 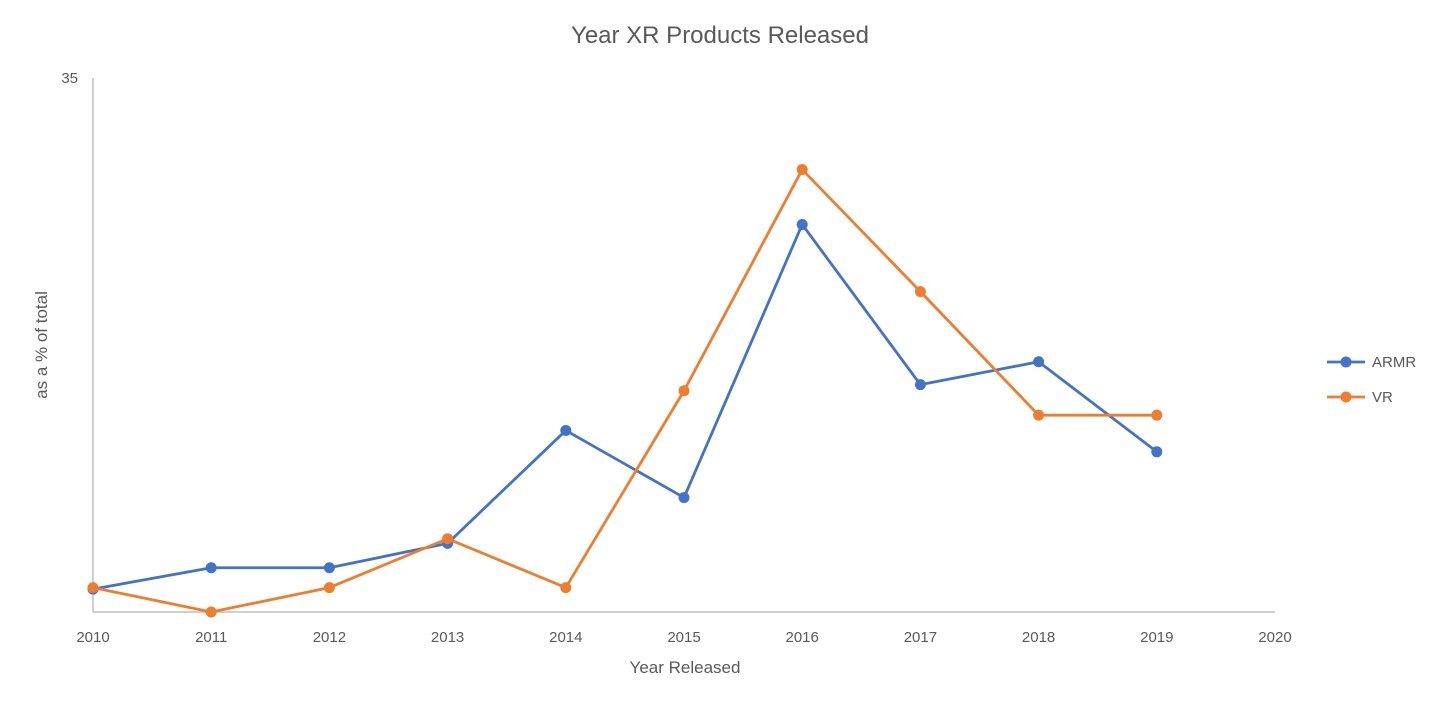 I want to click on x-tick-label: 2015, so click(x=683, y=637).